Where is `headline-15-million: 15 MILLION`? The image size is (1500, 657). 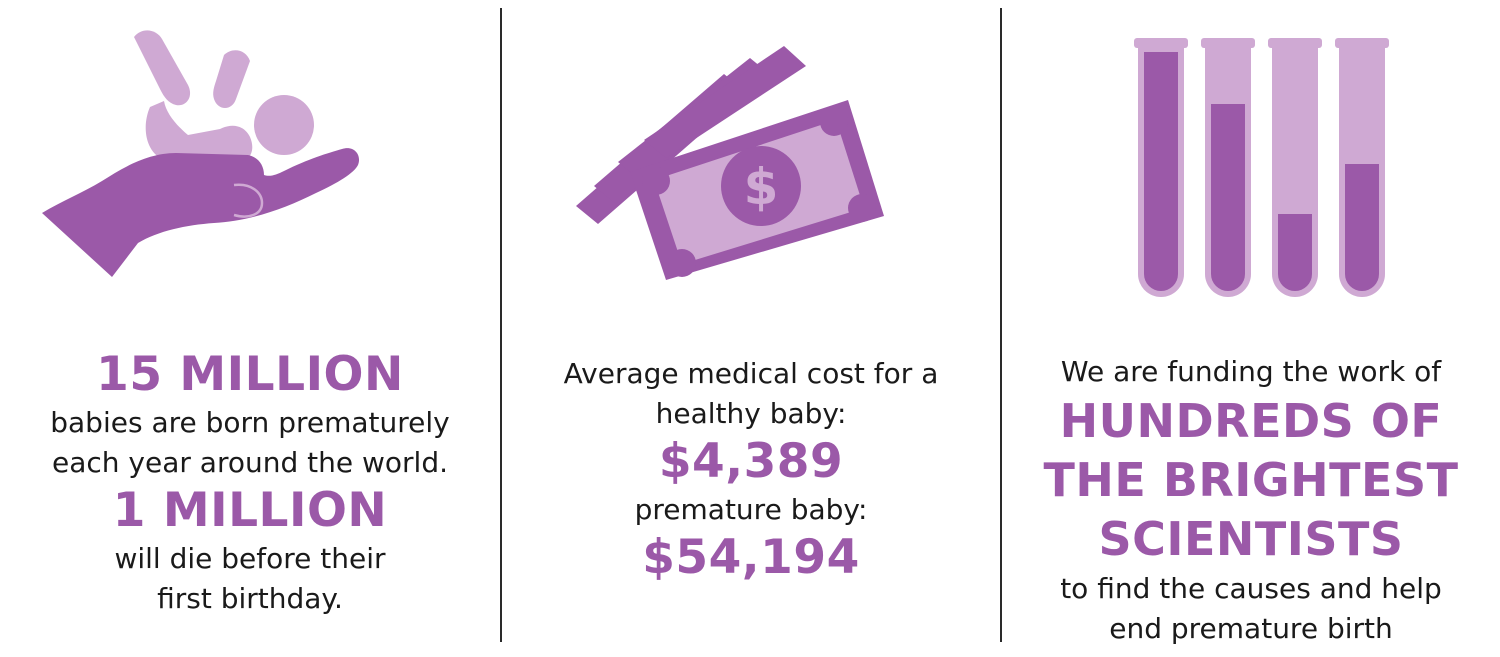 headline-15-million: 15 MILLION is located at coordinates (250, 374).